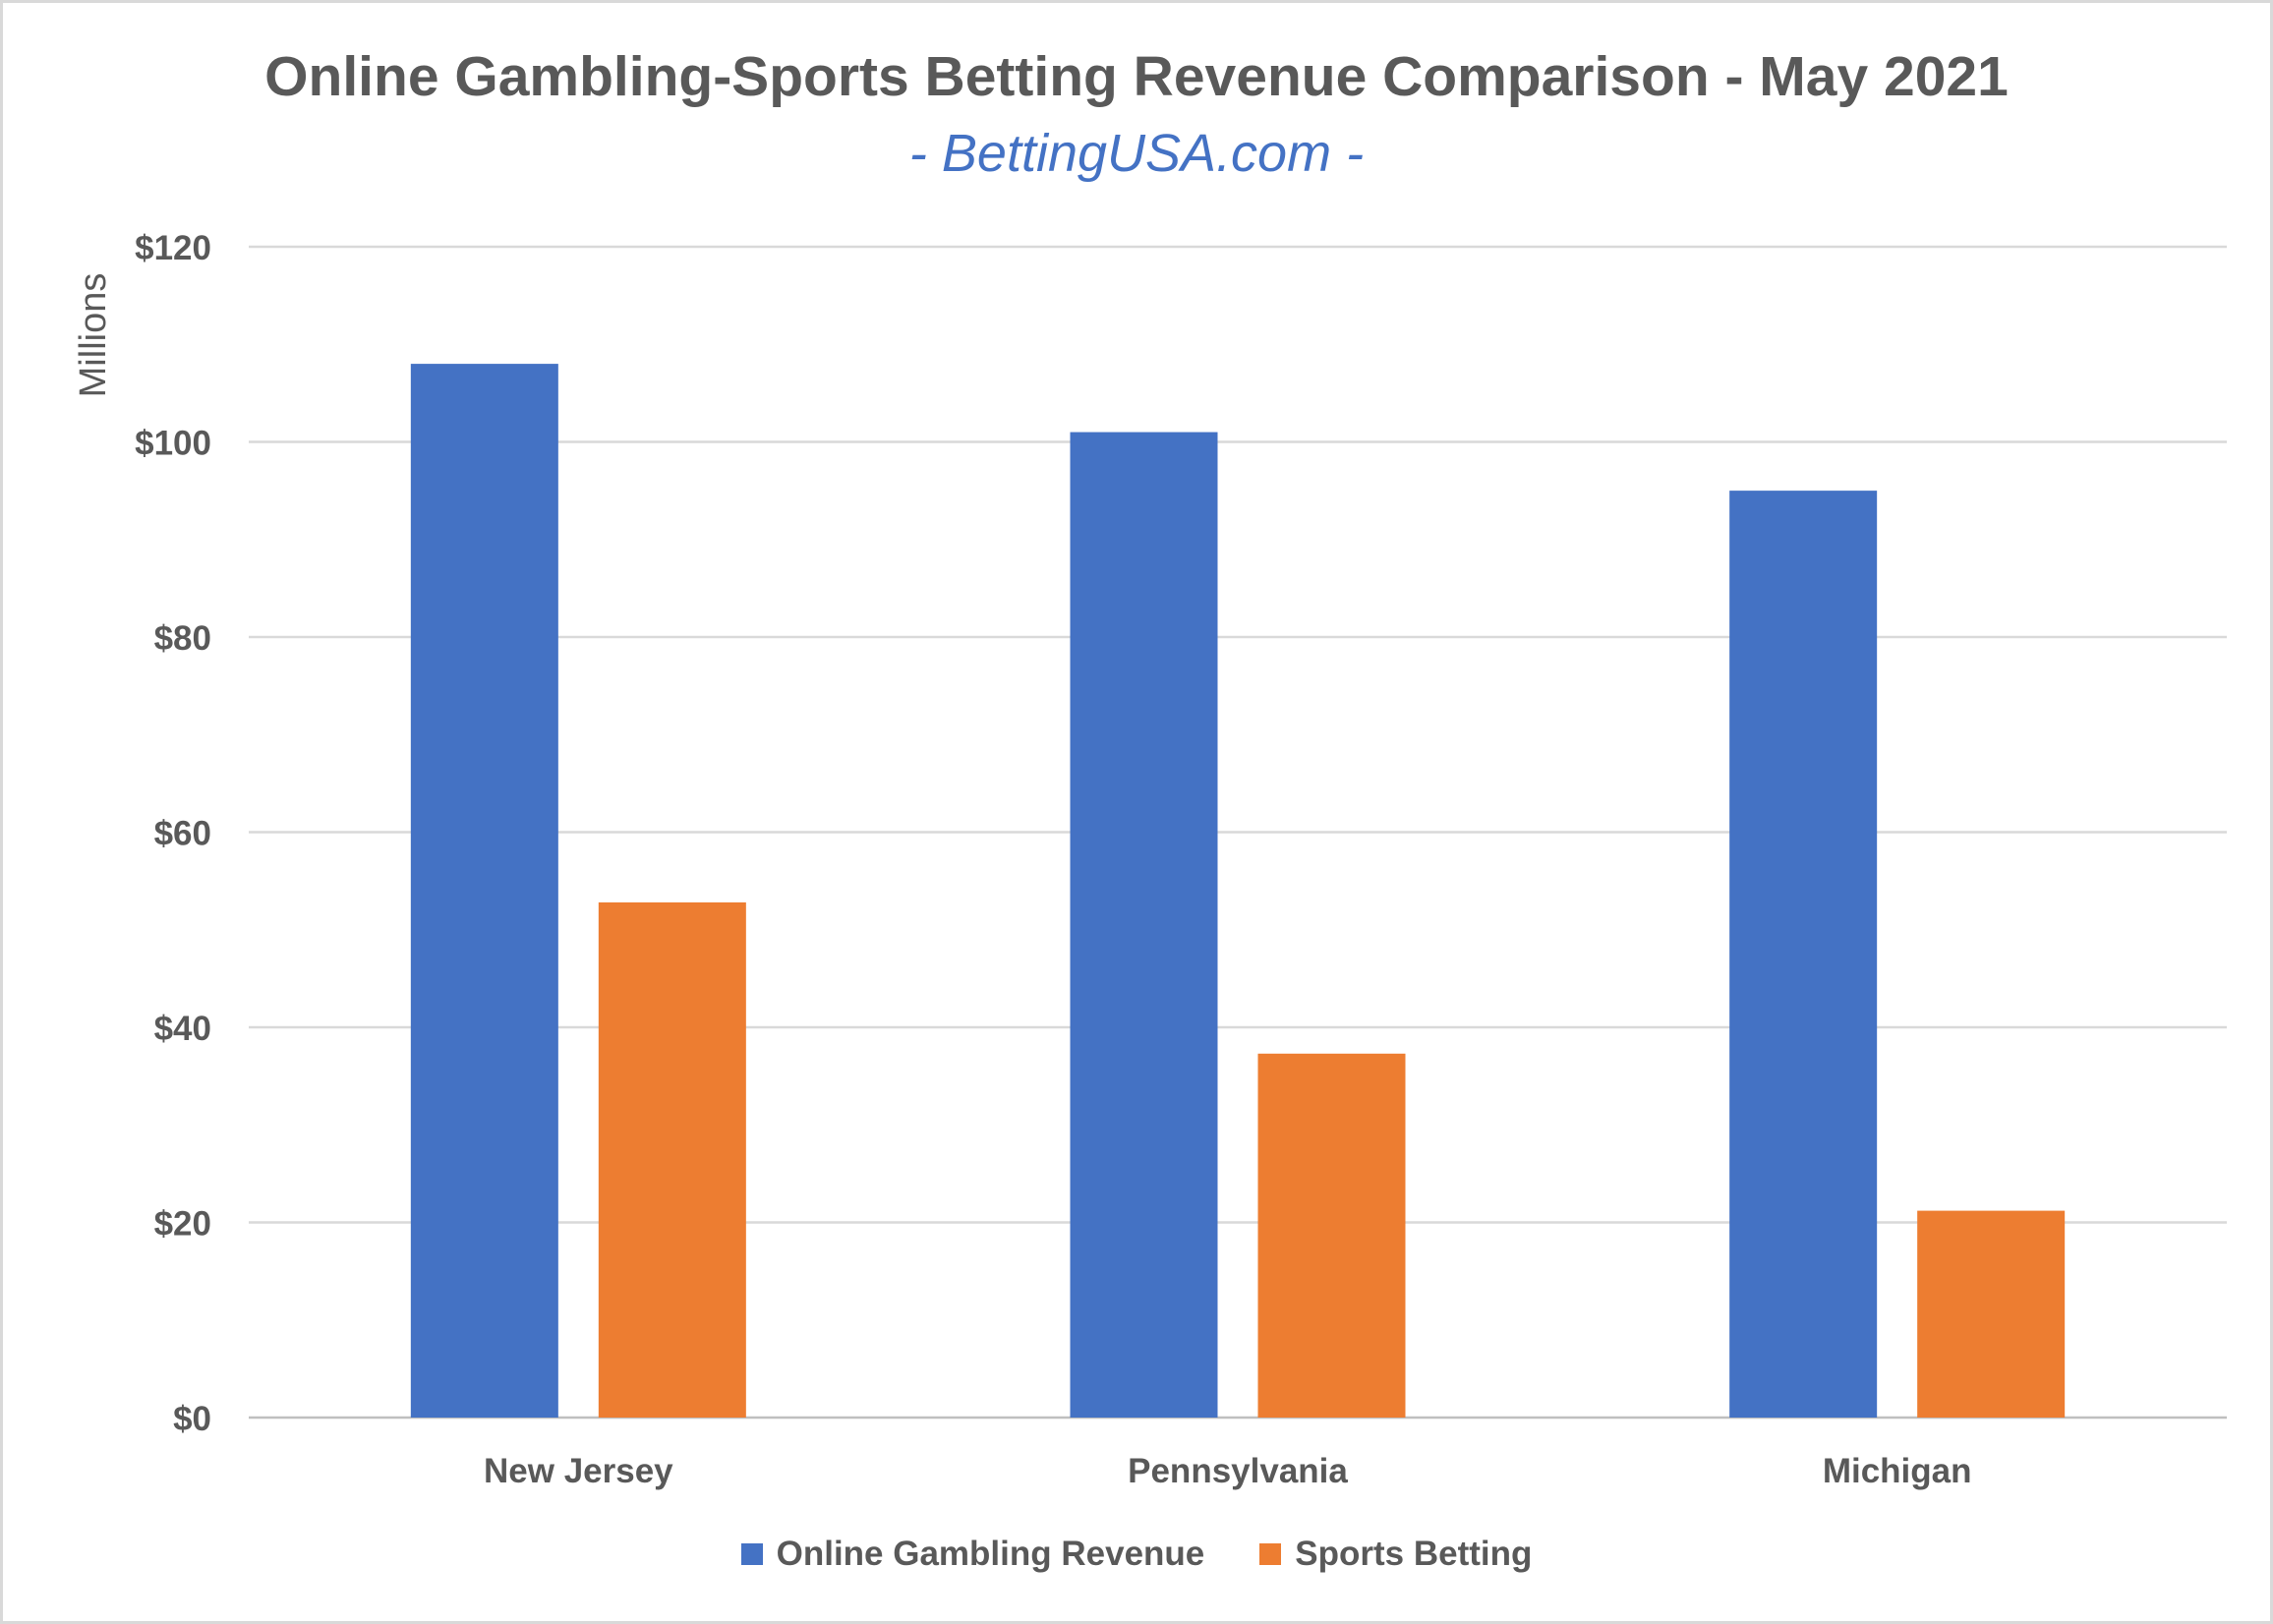 Image resolution: width=2273 pixels, height=1624 pixels. I want to click on y-tick-label: $120, so click(173, 248).